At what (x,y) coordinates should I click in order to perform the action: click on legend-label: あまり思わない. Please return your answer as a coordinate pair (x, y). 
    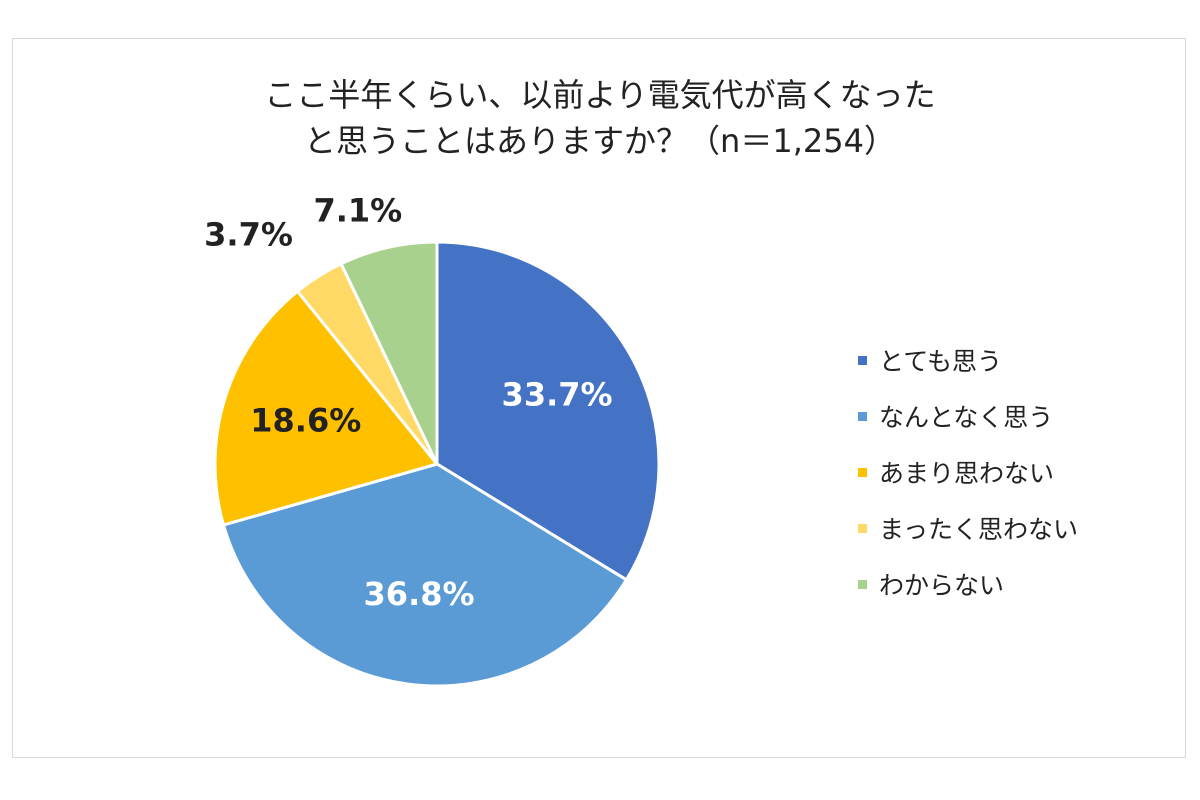
    Looking at the image, I should click on (967, 473).